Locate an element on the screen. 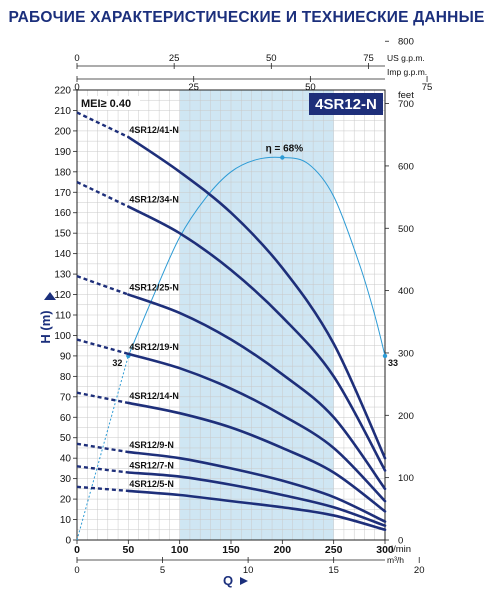 Image resolution: width=493 pixels, height=600 pixels. x-tick-label: 100 is located at coordinates (180, 550).